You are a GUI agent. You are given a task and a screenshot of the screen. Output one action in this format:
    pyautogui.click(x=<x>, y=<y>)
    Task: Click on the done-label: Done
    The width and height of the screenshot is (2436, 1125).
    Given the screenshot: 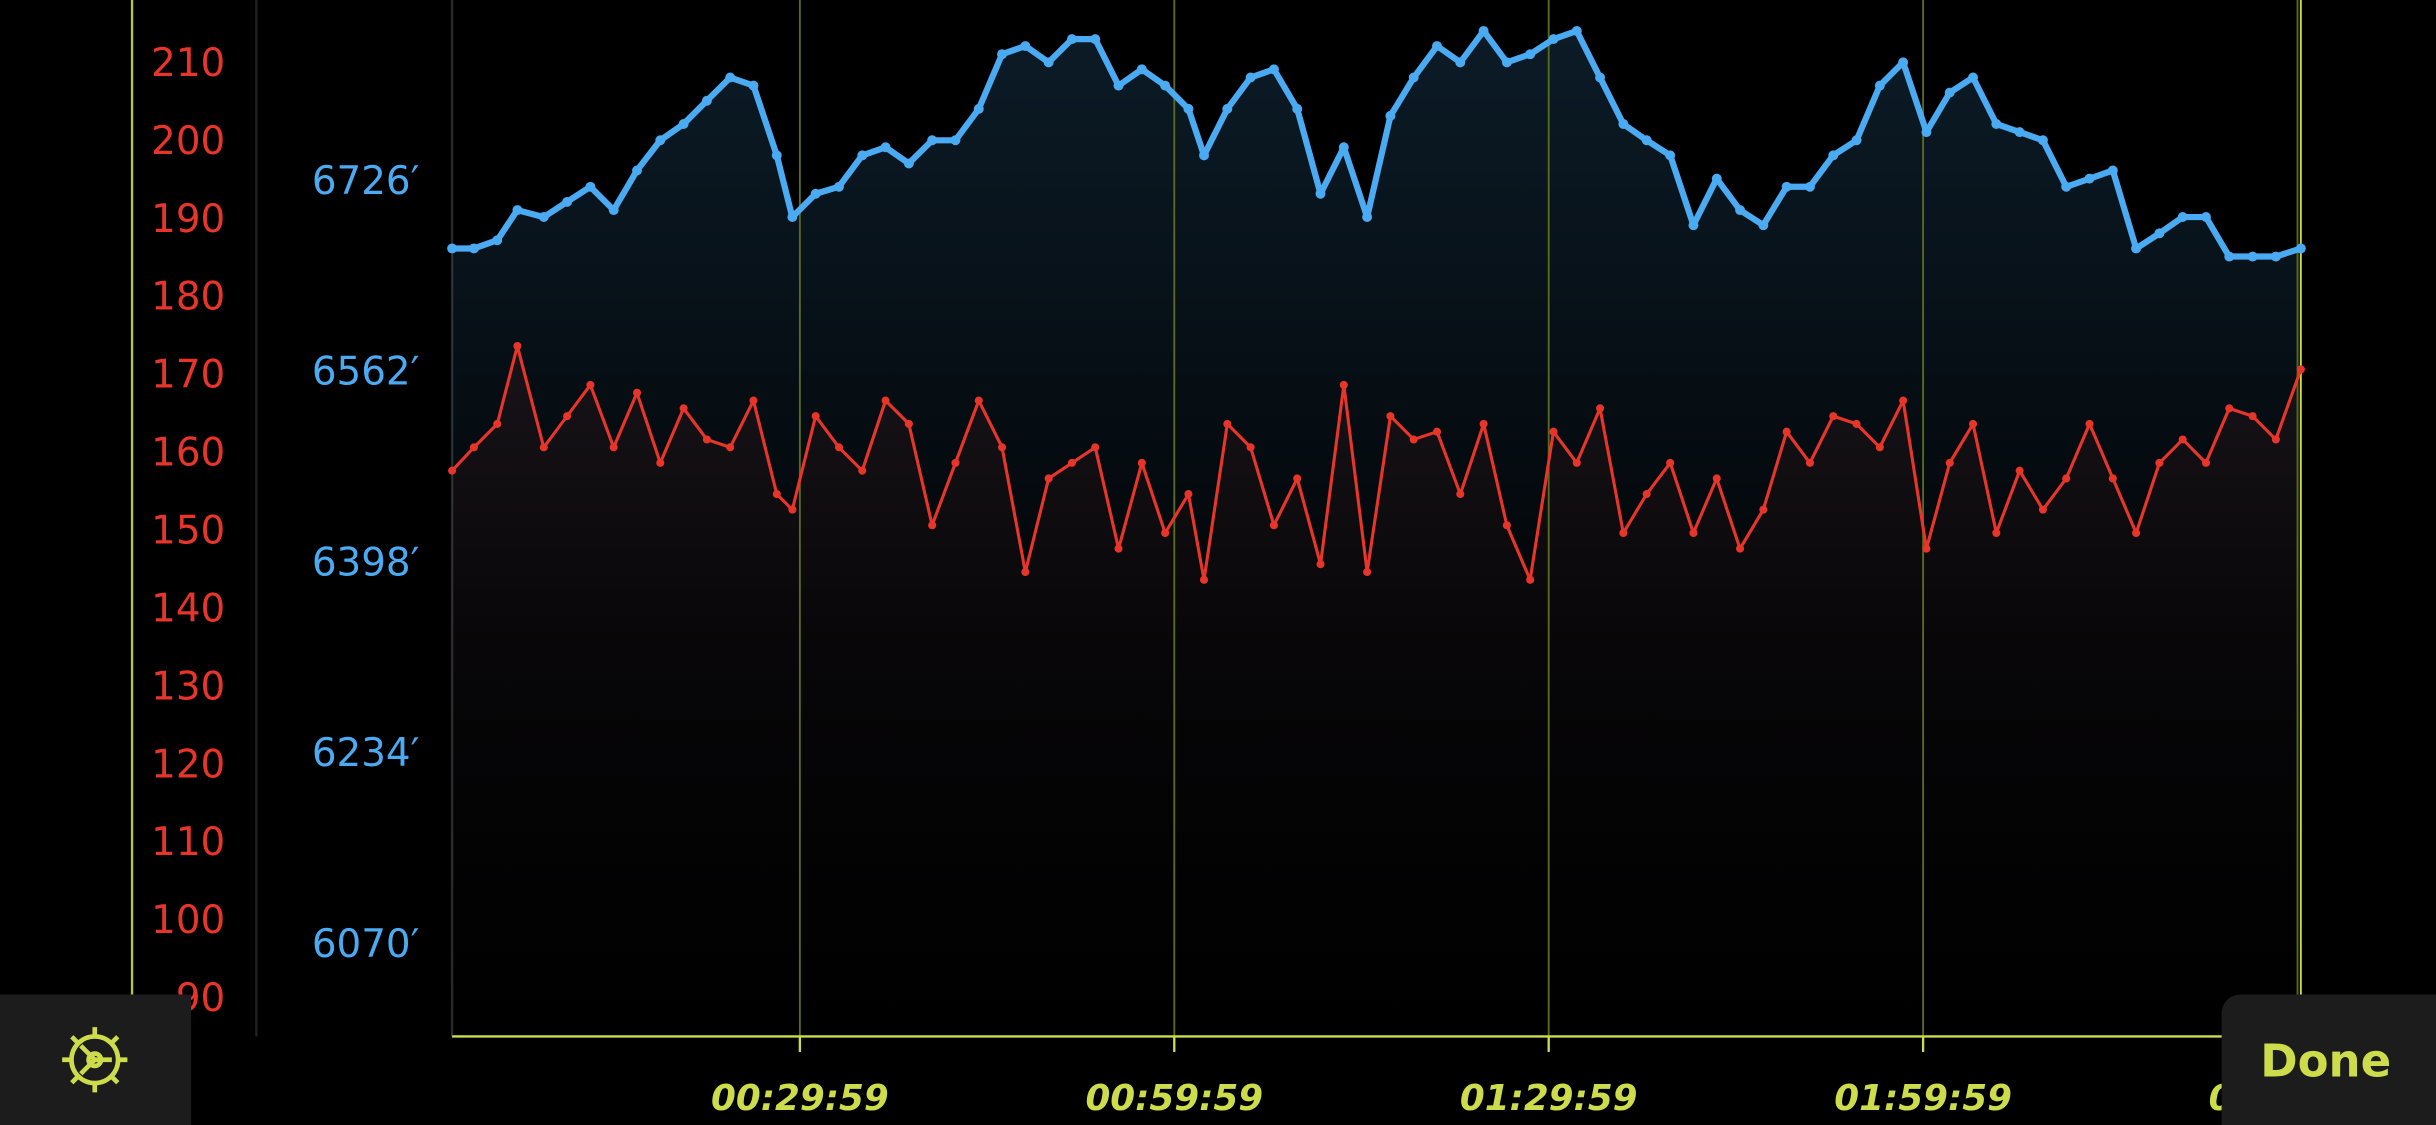 What is the action you would take?
    pyautogui.click(x=2325, y=1060)
    